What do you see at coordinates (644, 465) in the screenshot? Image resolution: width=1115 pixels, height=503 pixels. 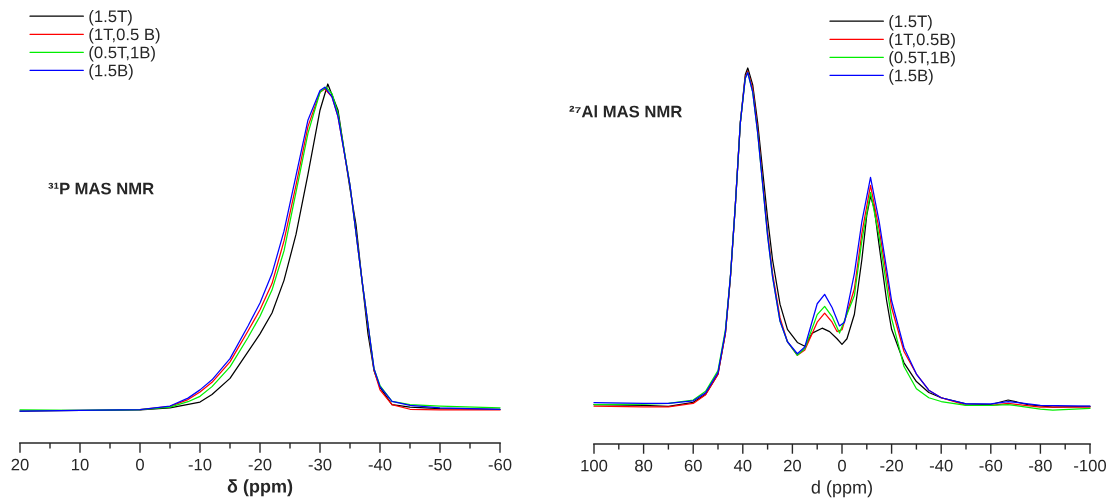 I see `x-tick-label: 80` at bounding box center [644, 465].